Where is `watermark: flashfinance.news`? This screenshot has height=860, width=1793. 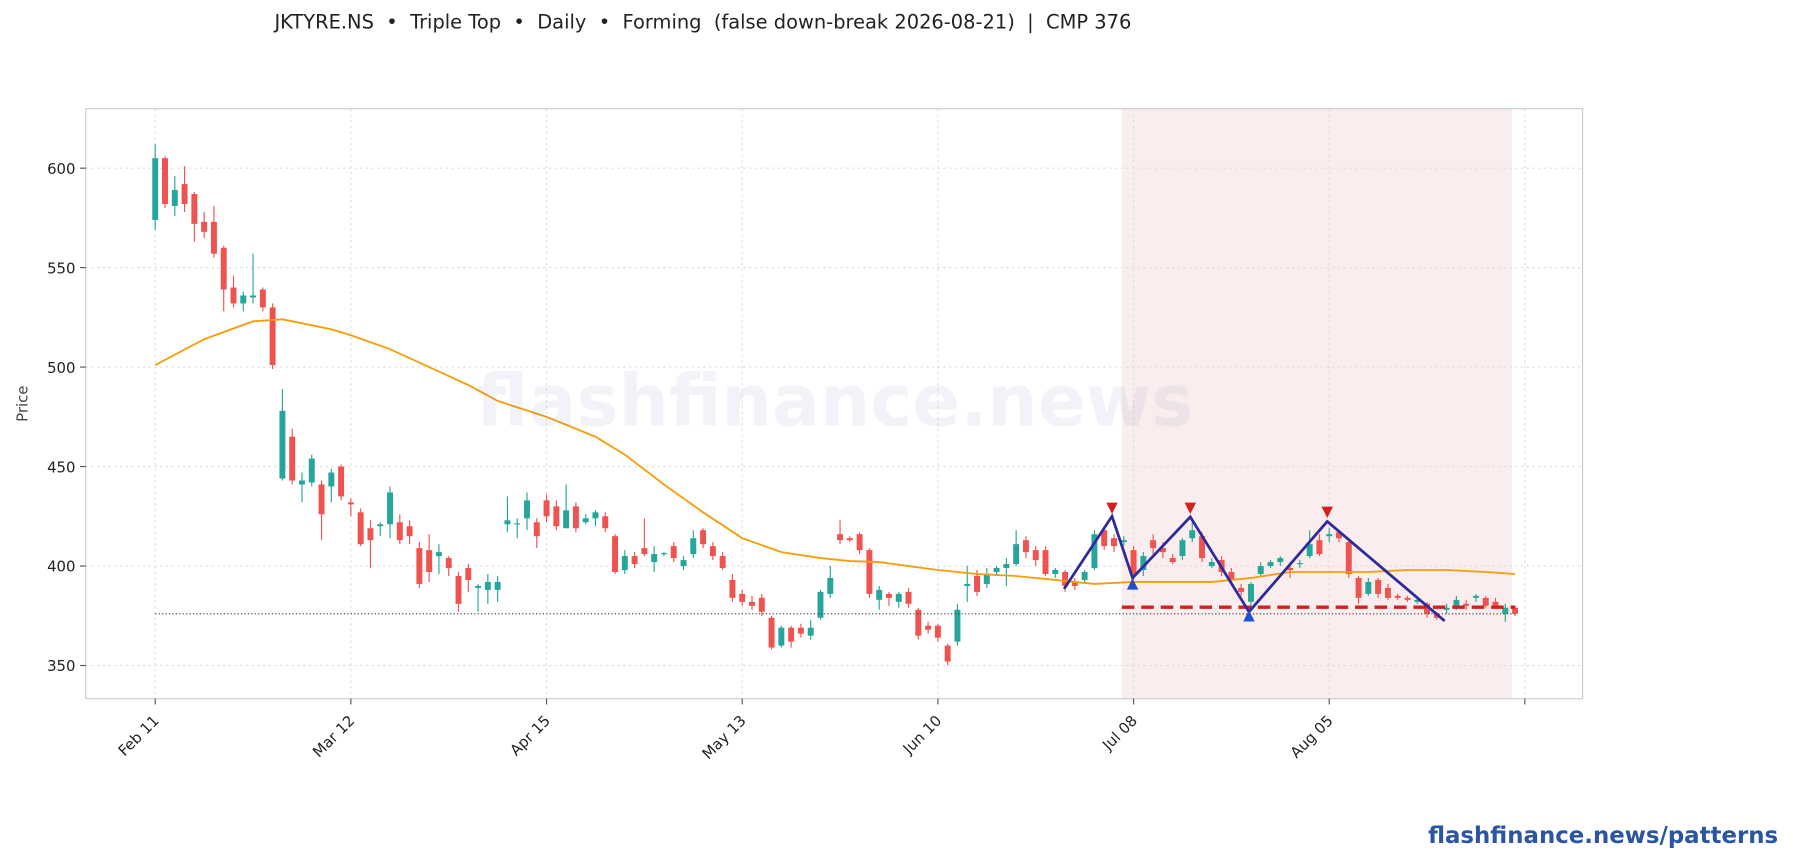
watermark: flashfinance.news is located at coordinates (834, 400).